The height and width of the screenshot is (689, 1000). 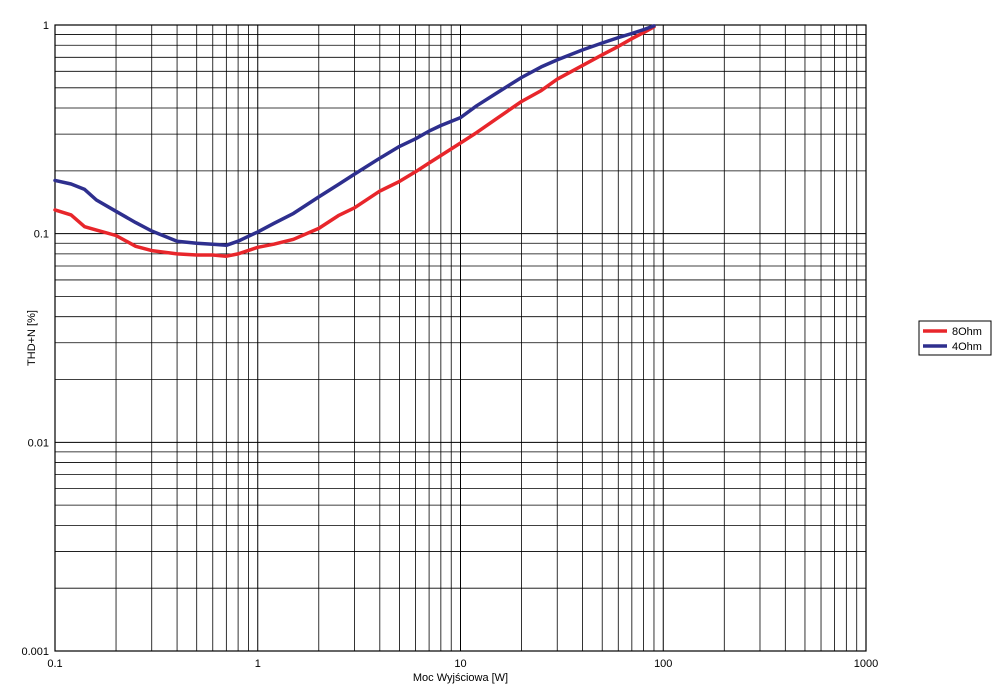 I want to click on x-tick-label: 100, so click(x=663, y=664).